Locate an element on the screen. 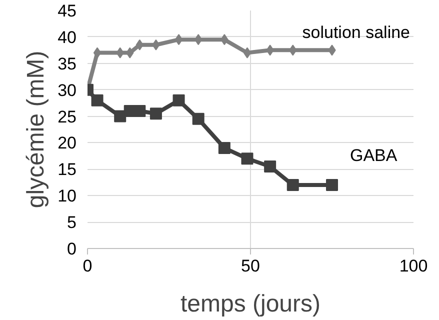 The width and height of the screenshot is (439, 320). y-tick-label: 25 is located at coordinates (67, 116).